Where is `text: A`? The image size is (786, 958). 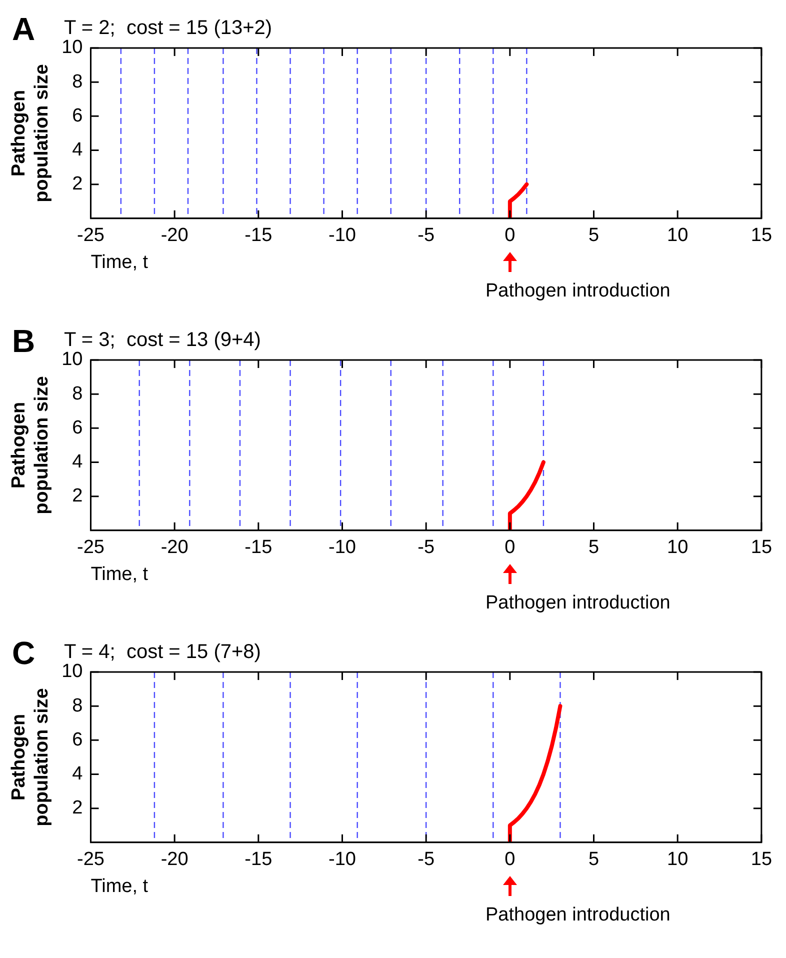 text: A is located at coordinates (24, 29).